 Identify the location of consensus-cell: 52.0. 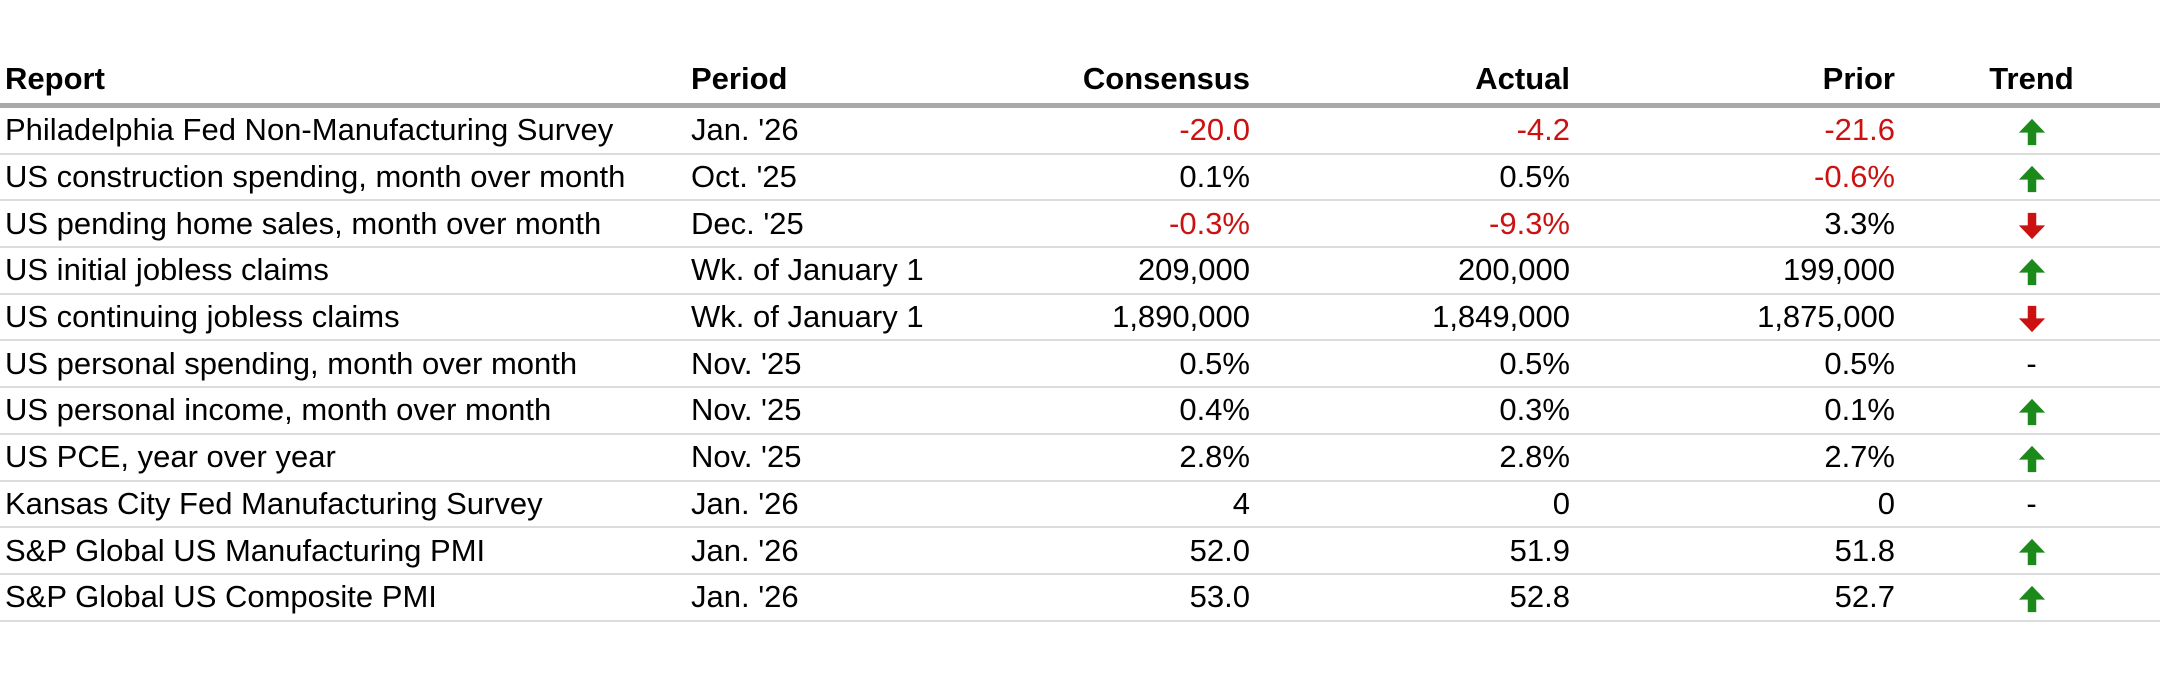
(1219, 550).